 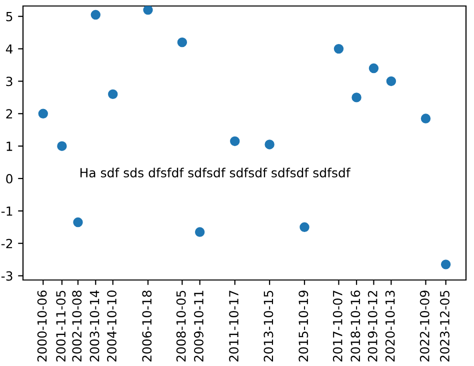 I want to click on y-tick-label: 2, so click(x=9, y=113).